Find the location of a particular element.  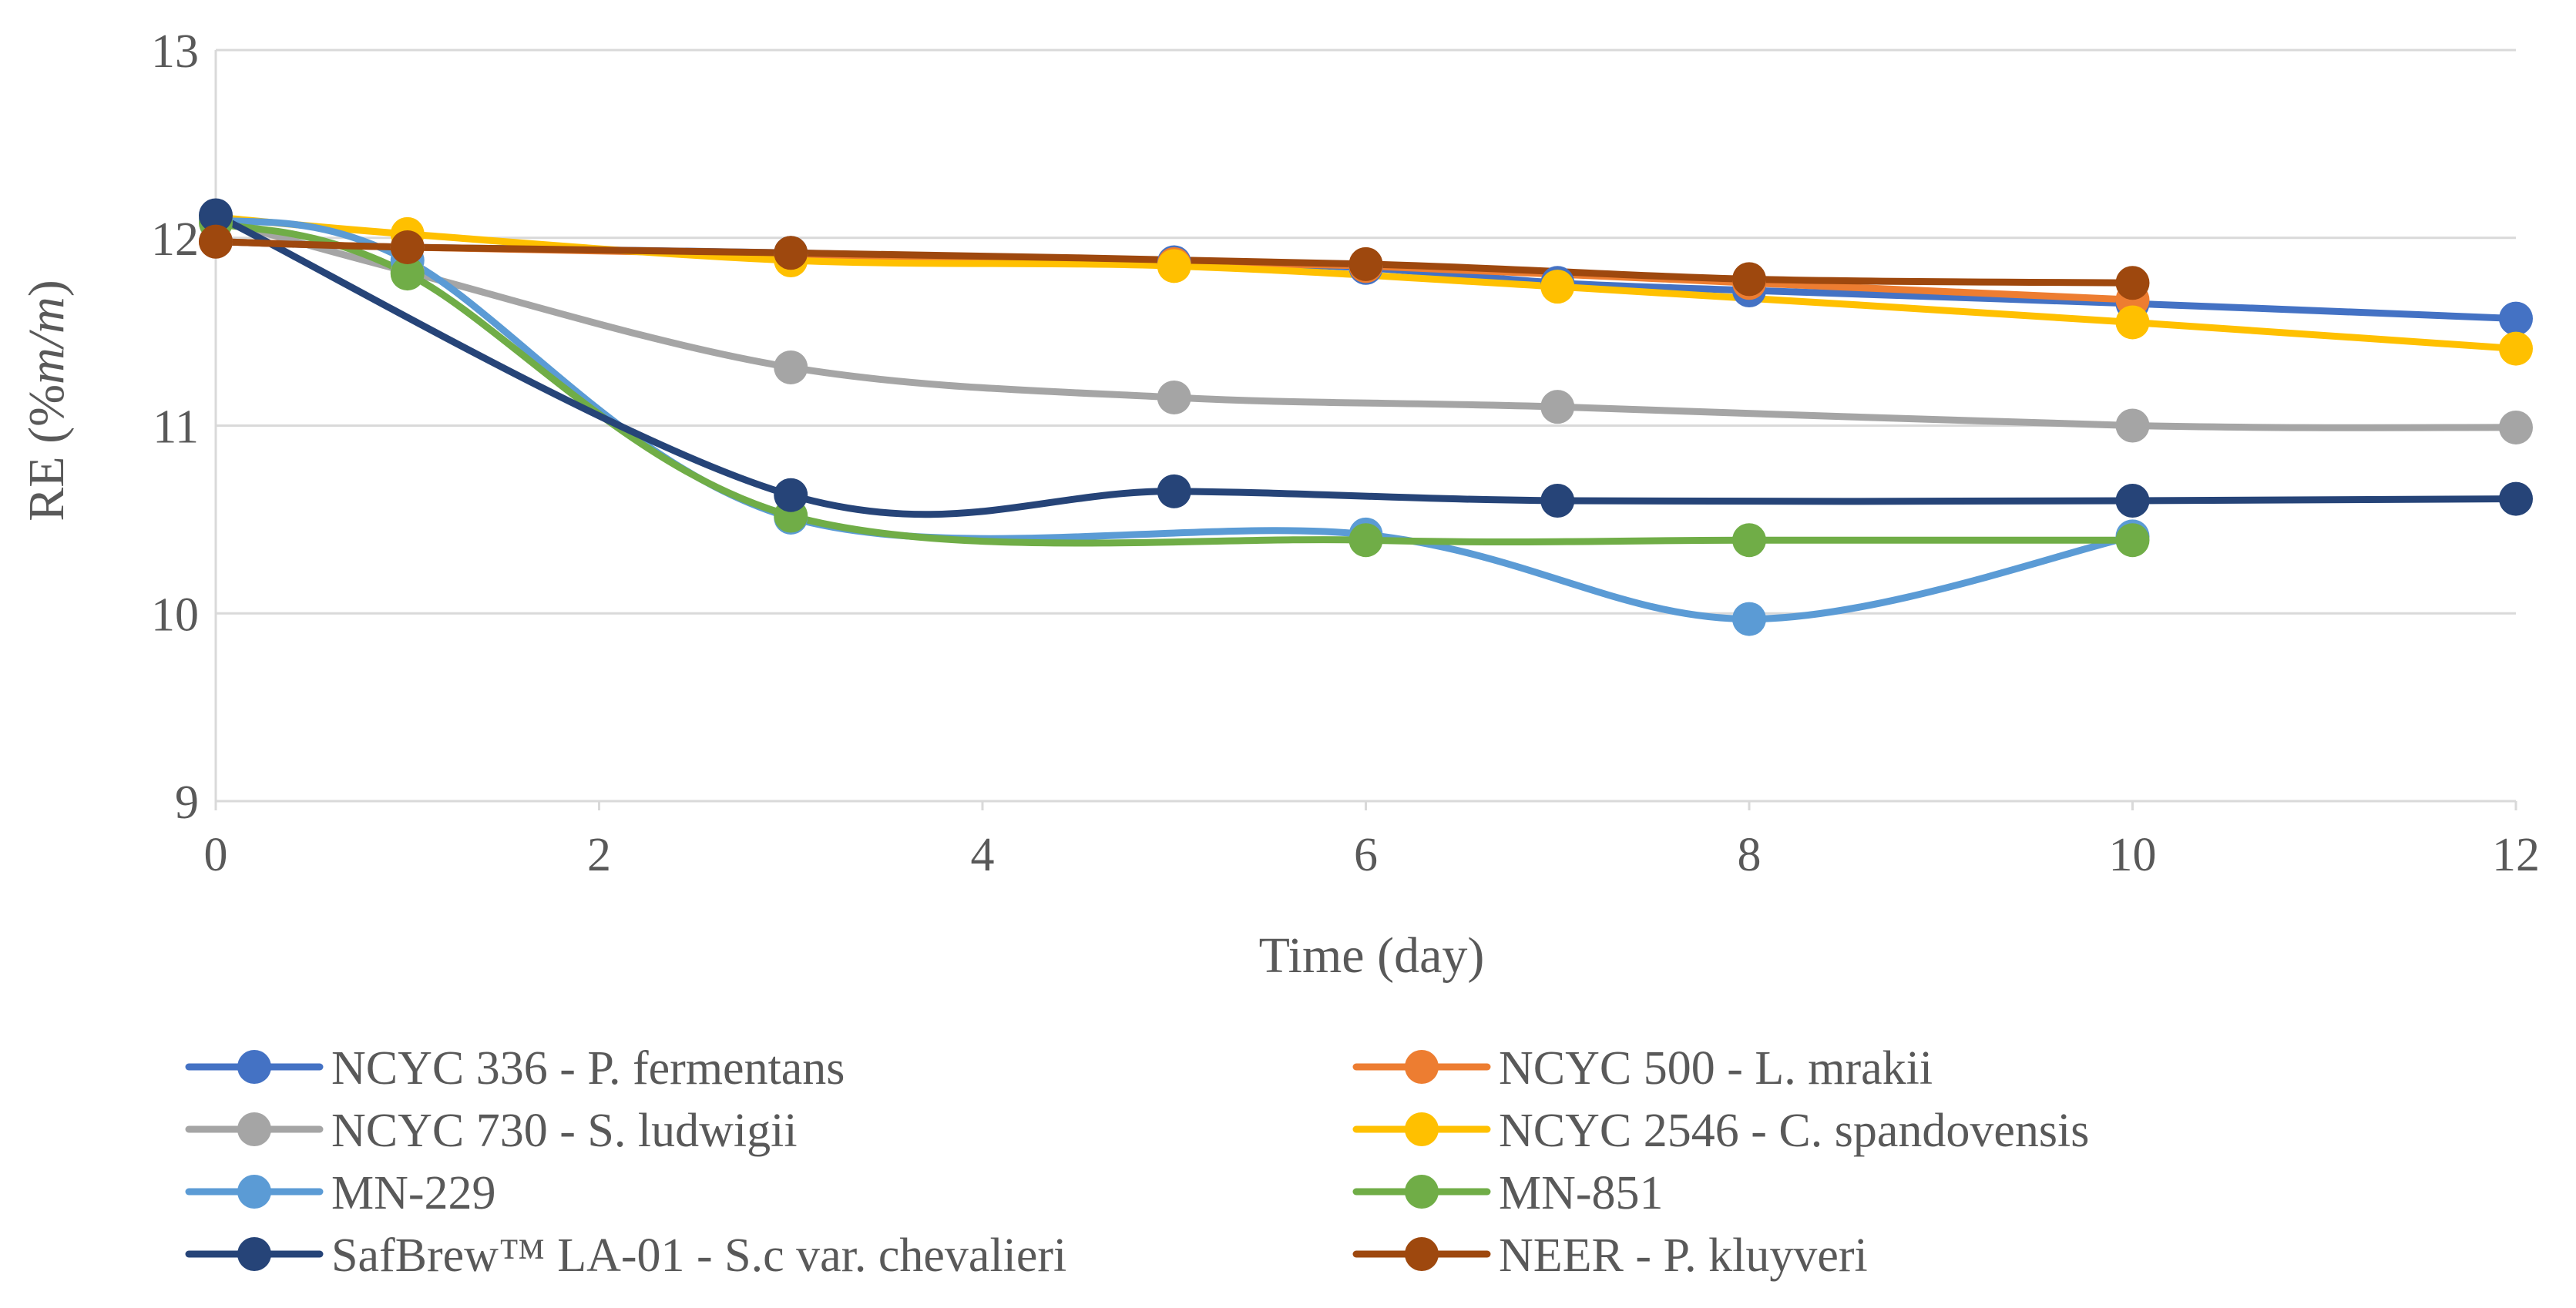

y-tick-label: 10 is located at coordinates (175, 615).